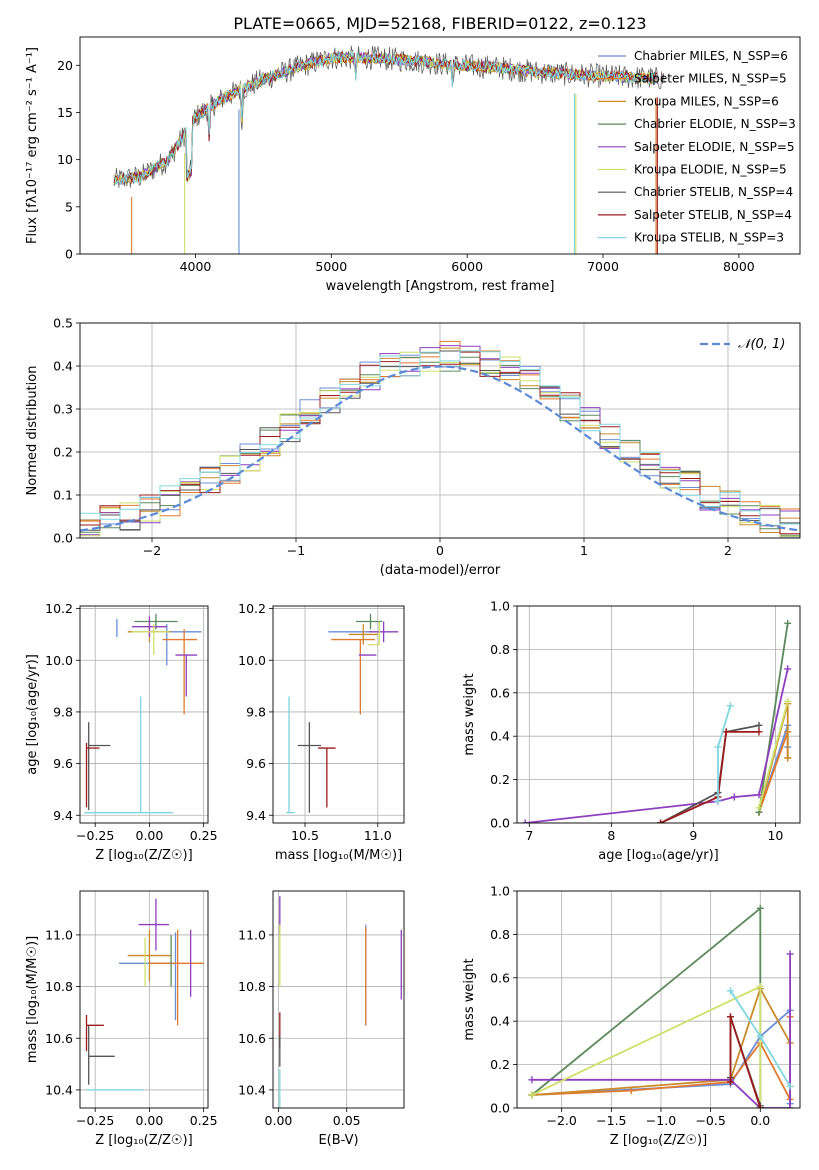  What do you see at coordinates (739, 266) in the screenshot?
I see `x-tick-label: 8000` at bounding box center [739, 266].